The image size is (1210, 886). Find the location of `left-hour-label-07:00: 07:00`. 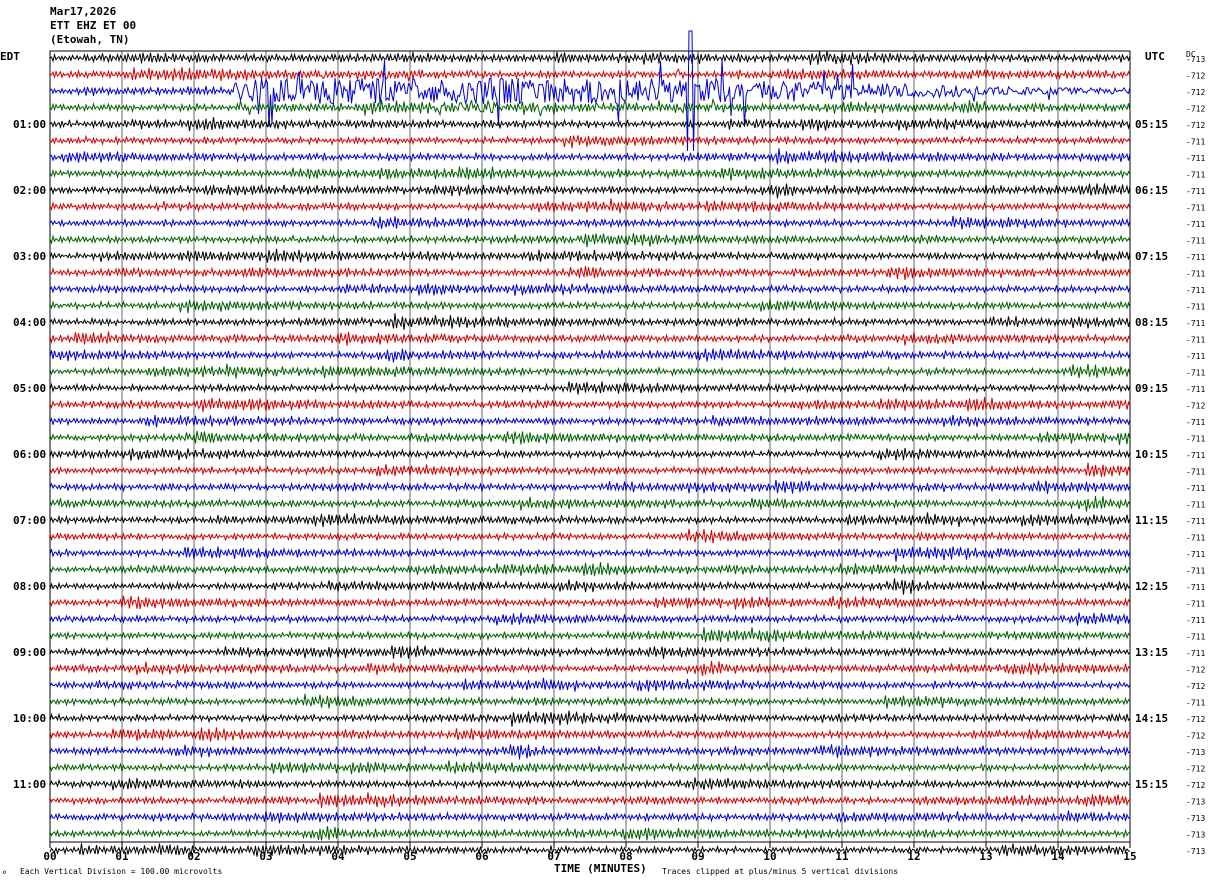

left-hour-label-07:00: 07:00 is located at coordinates (29, 520).